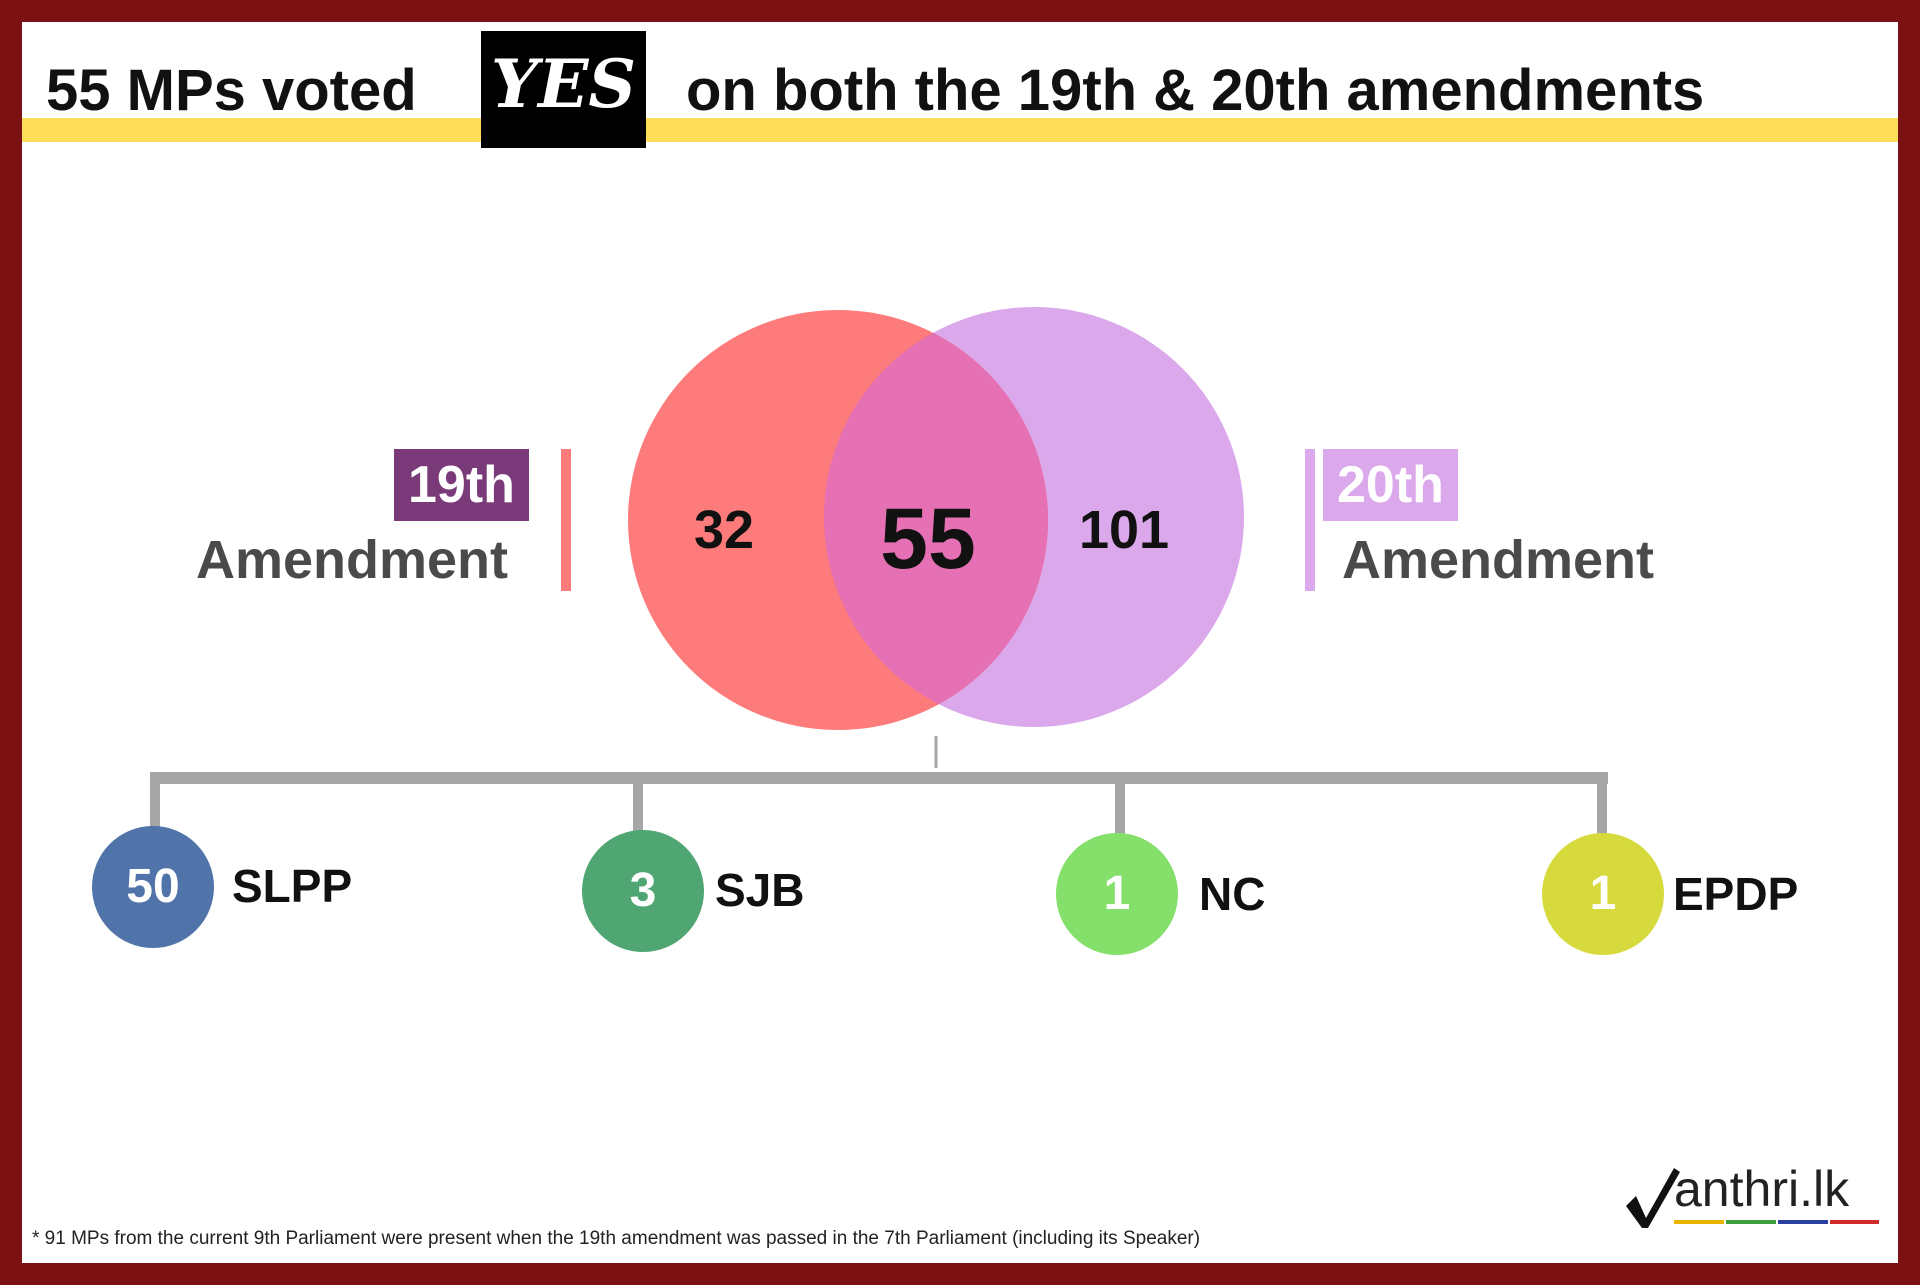 This screenshot has height=1285, width=1920. Describe the element at coordinates (1310, 520) in the screenshot. I see `bar-20th` at that location.